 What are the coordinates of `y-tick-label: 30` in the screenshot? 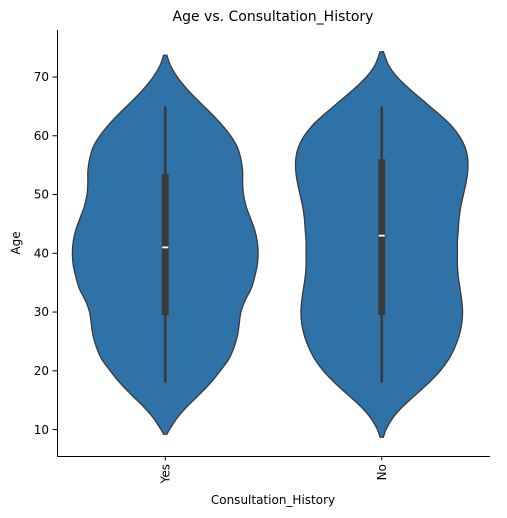 It's located at (41, 312).